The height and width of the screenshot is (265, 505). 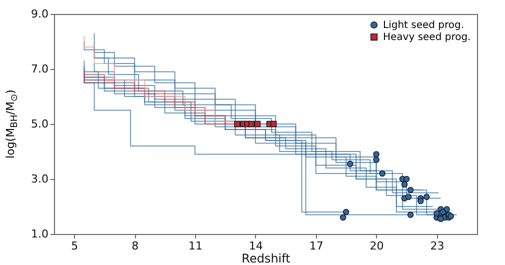 What do you see at coordinates (74, 246) in the screenshot?
I see `x-tick-label: 5` at bounding box center [74, 246].